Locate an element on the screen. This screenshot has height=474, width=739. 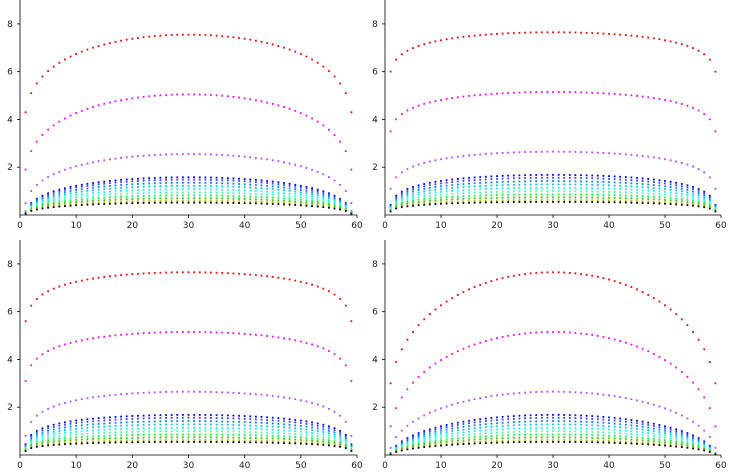
x-tick-label: 50 is located at coordinates (301, 226).